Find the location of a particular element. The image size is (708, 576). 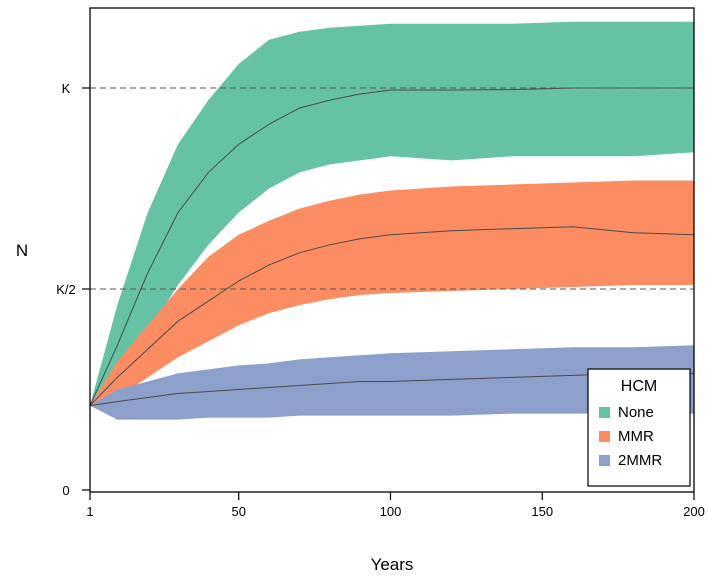

legend-swatch-mmr is located at coordinates (604, 436).